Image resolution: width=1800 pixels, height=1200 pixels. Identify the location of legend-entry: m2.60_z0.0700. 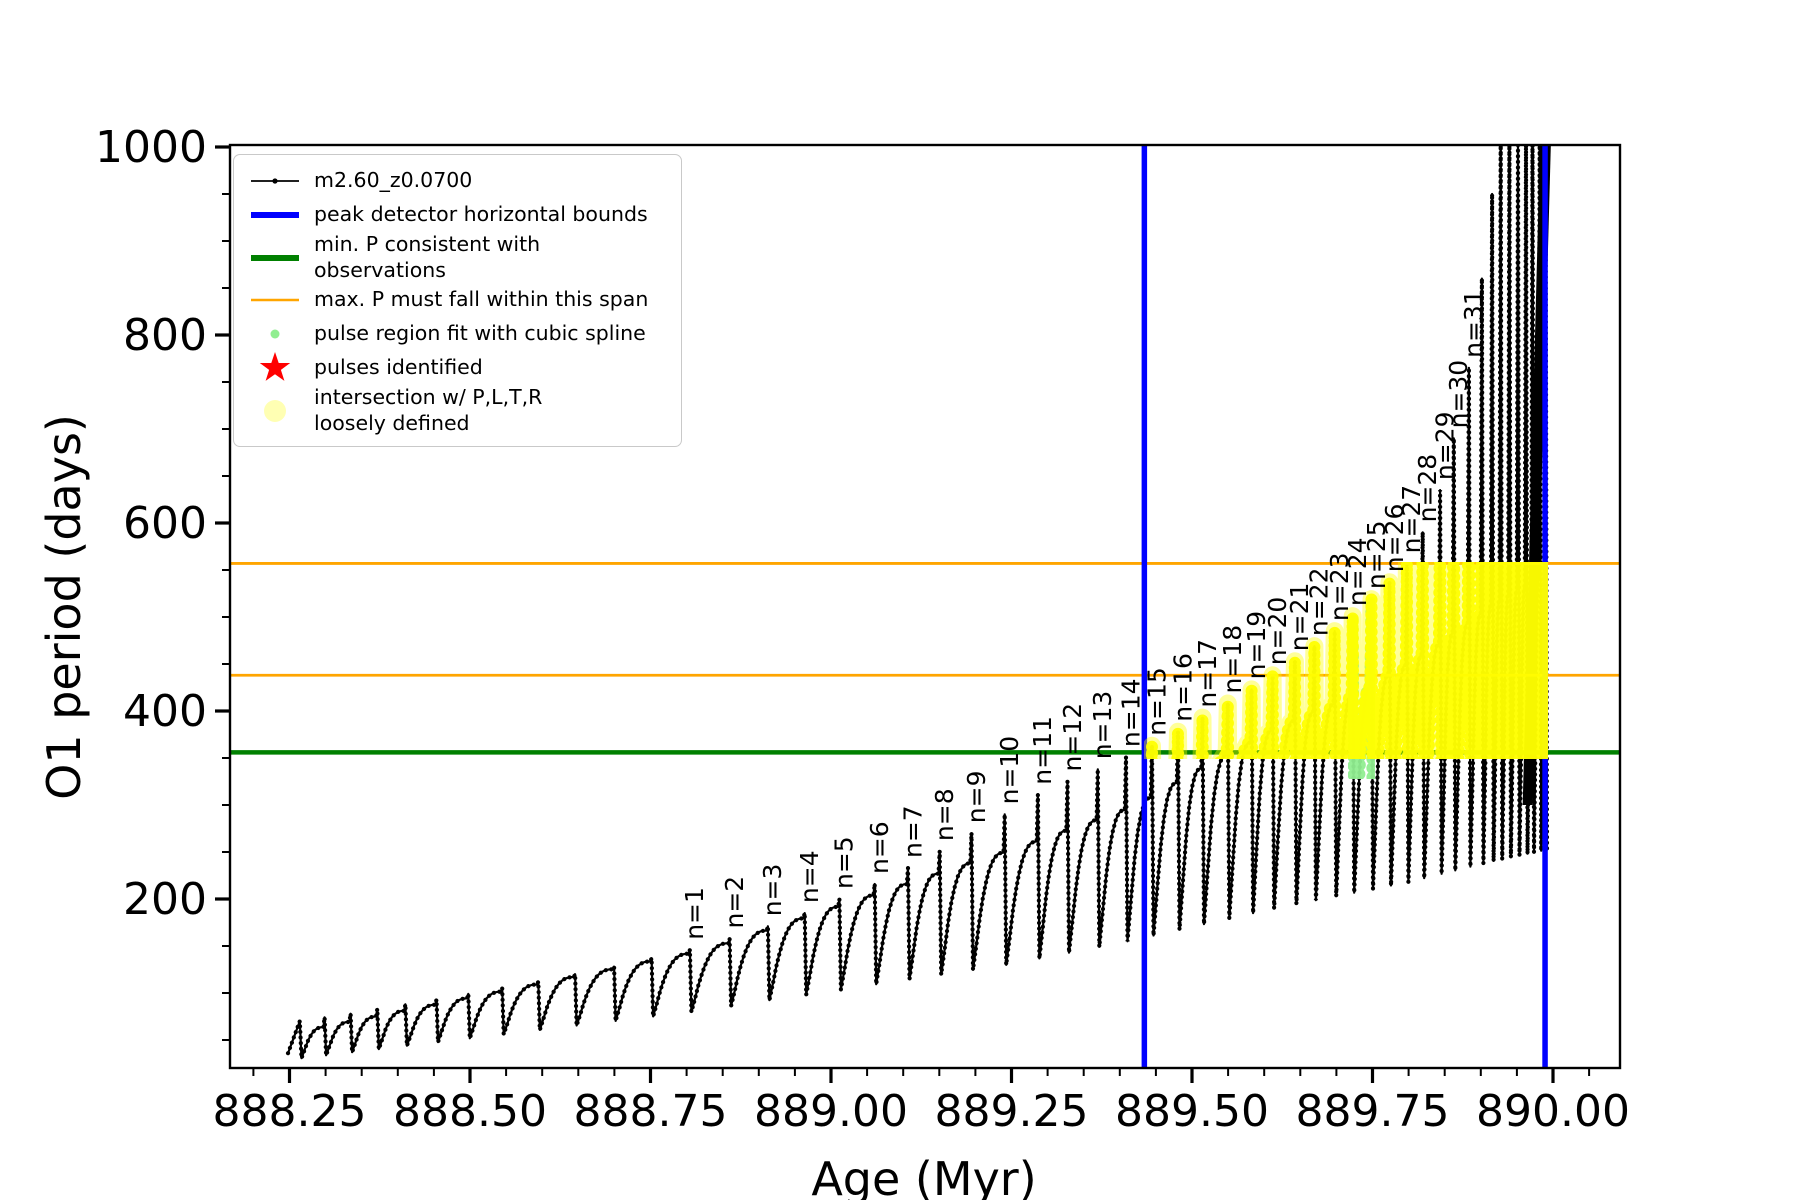
(457, 181).